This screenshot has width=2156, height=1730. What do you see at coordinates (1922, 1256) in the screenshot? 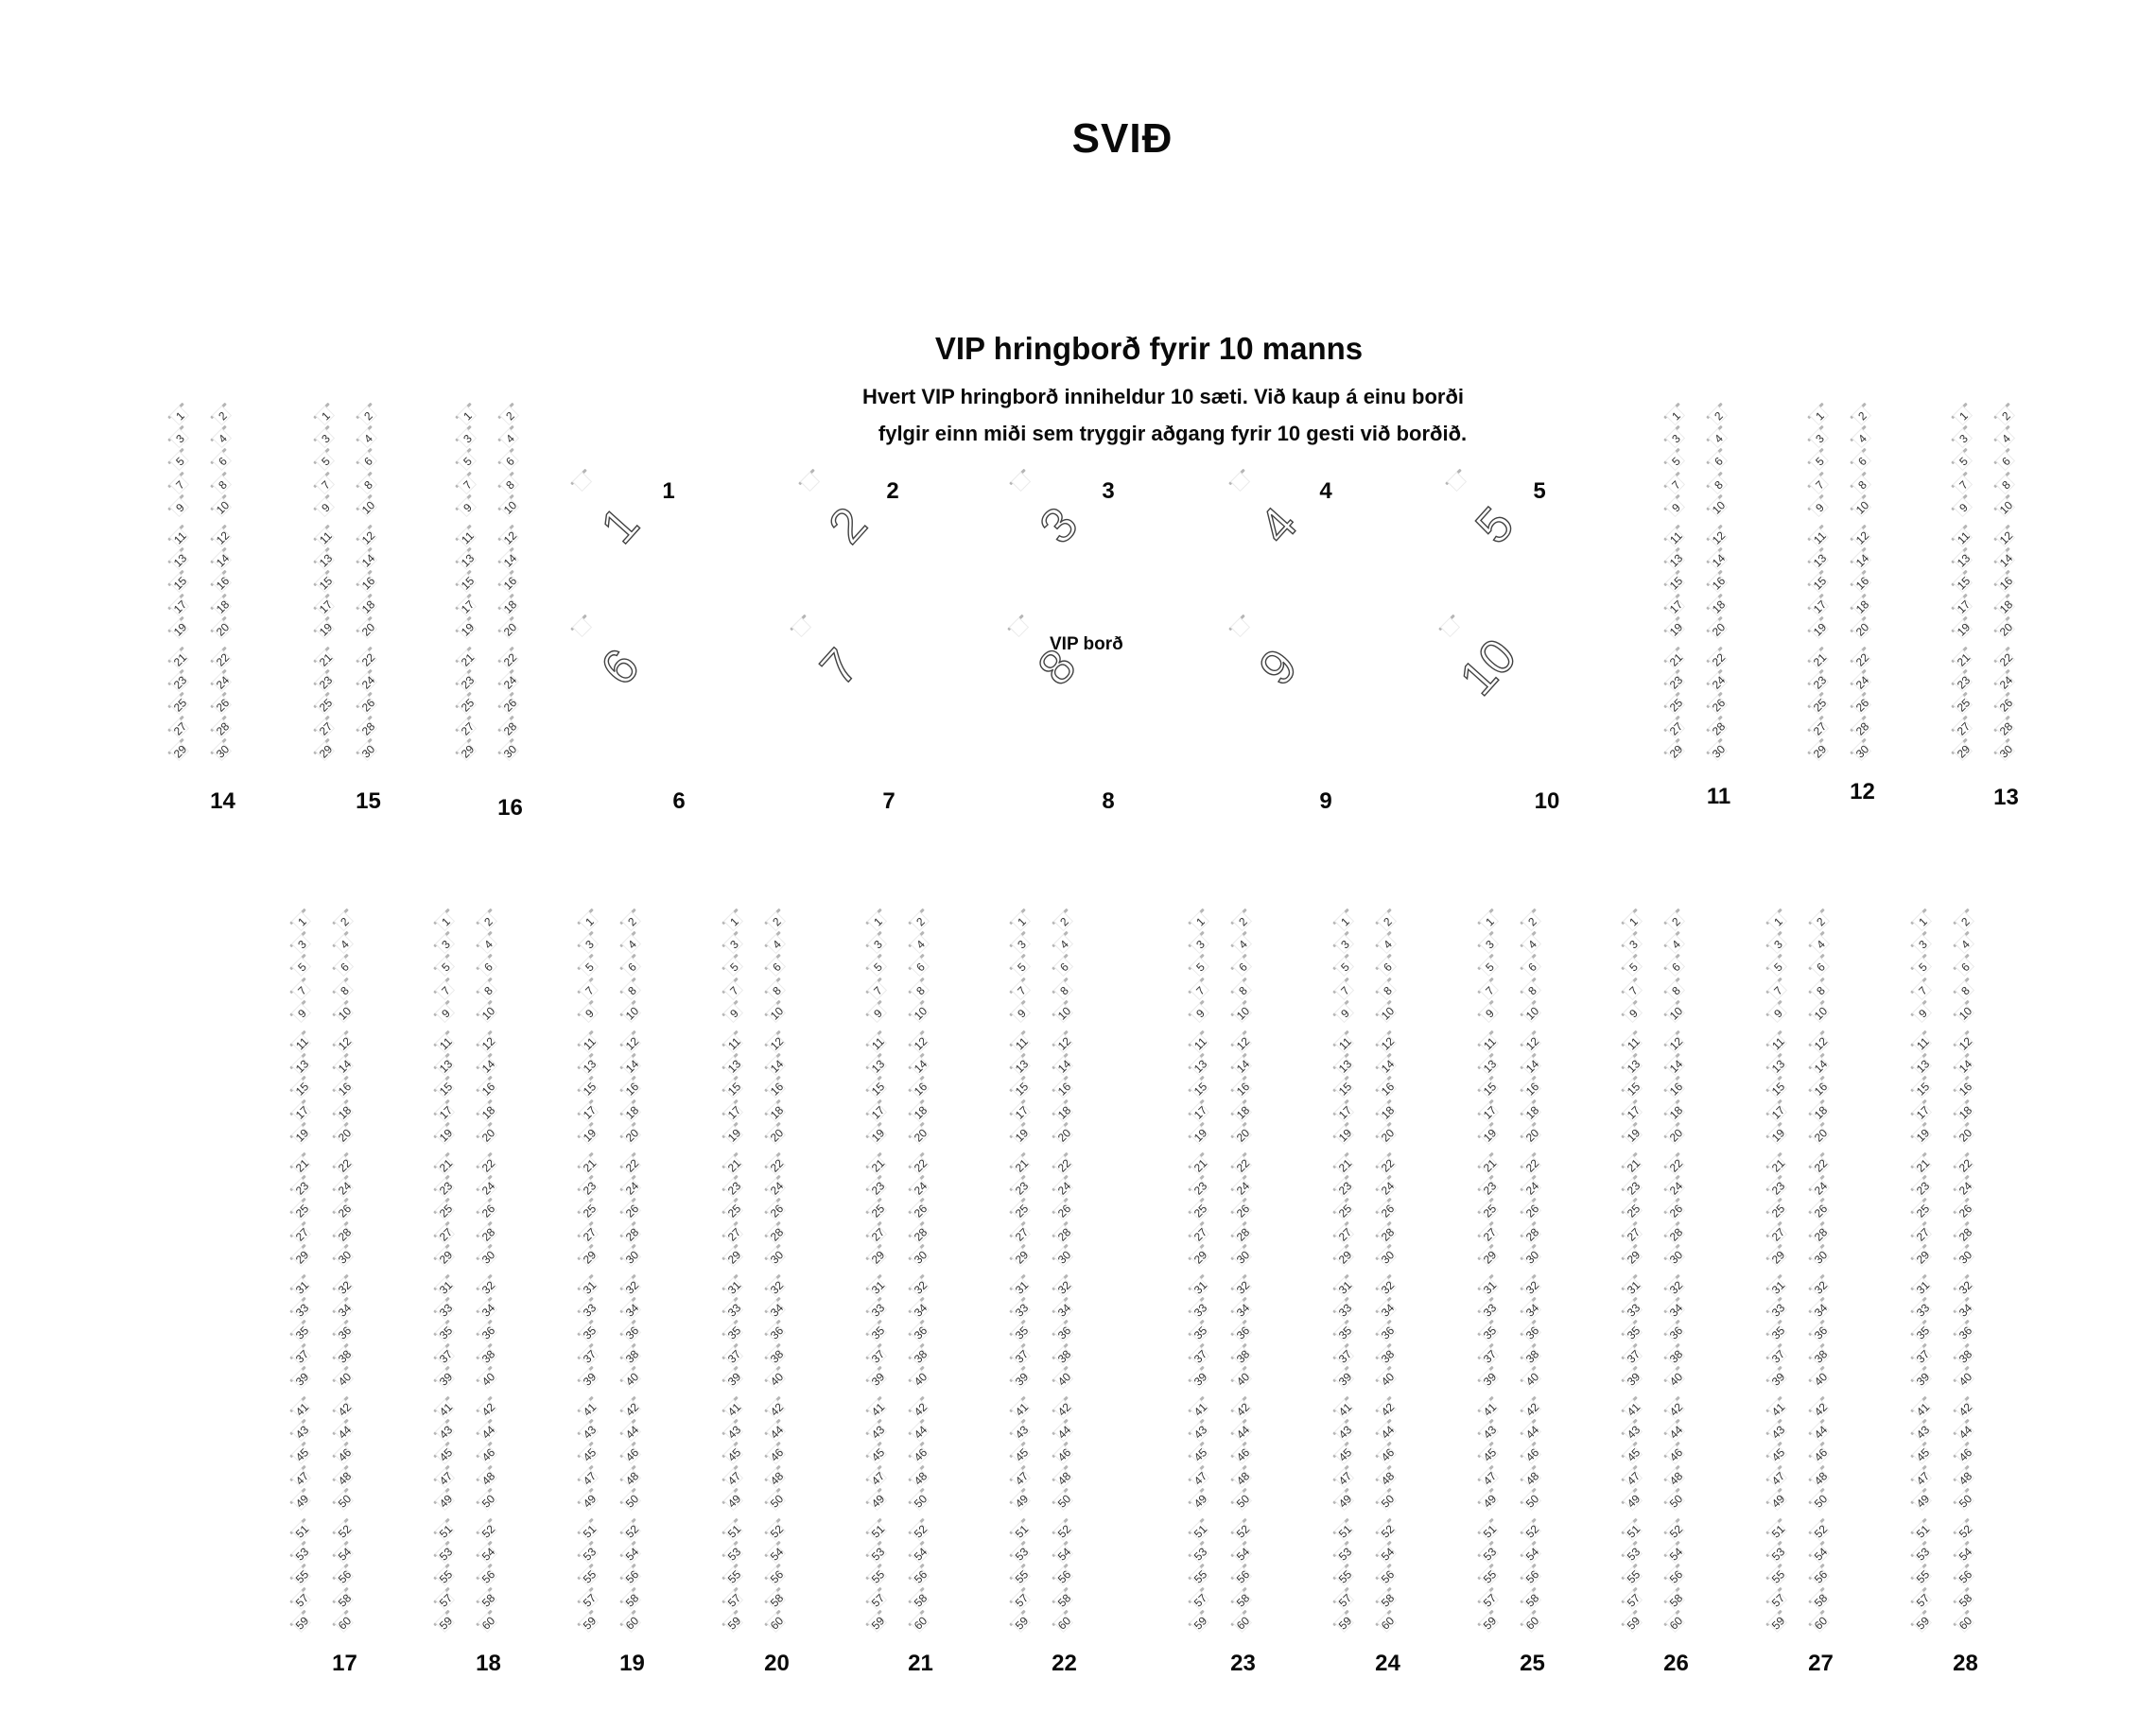
I see `seat-28-29: 29` at bounding box center [1922, 1256].